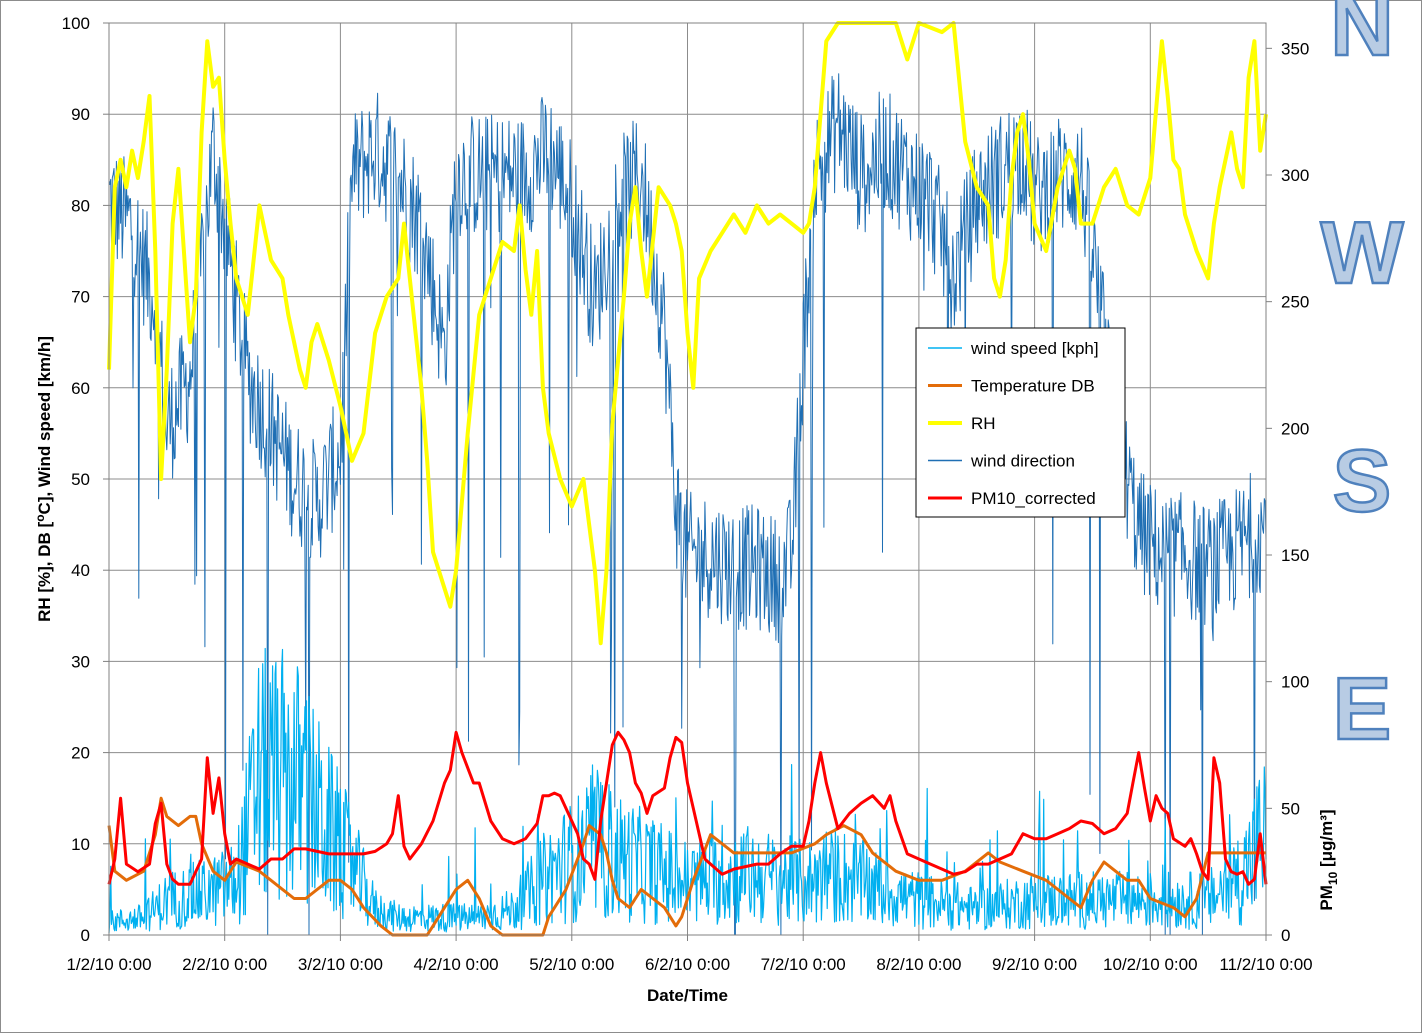  Describe the element at coordinates (1150, 964) in the screenshot. I see `x-tick-label: 10/2/10 0:00` at that location.